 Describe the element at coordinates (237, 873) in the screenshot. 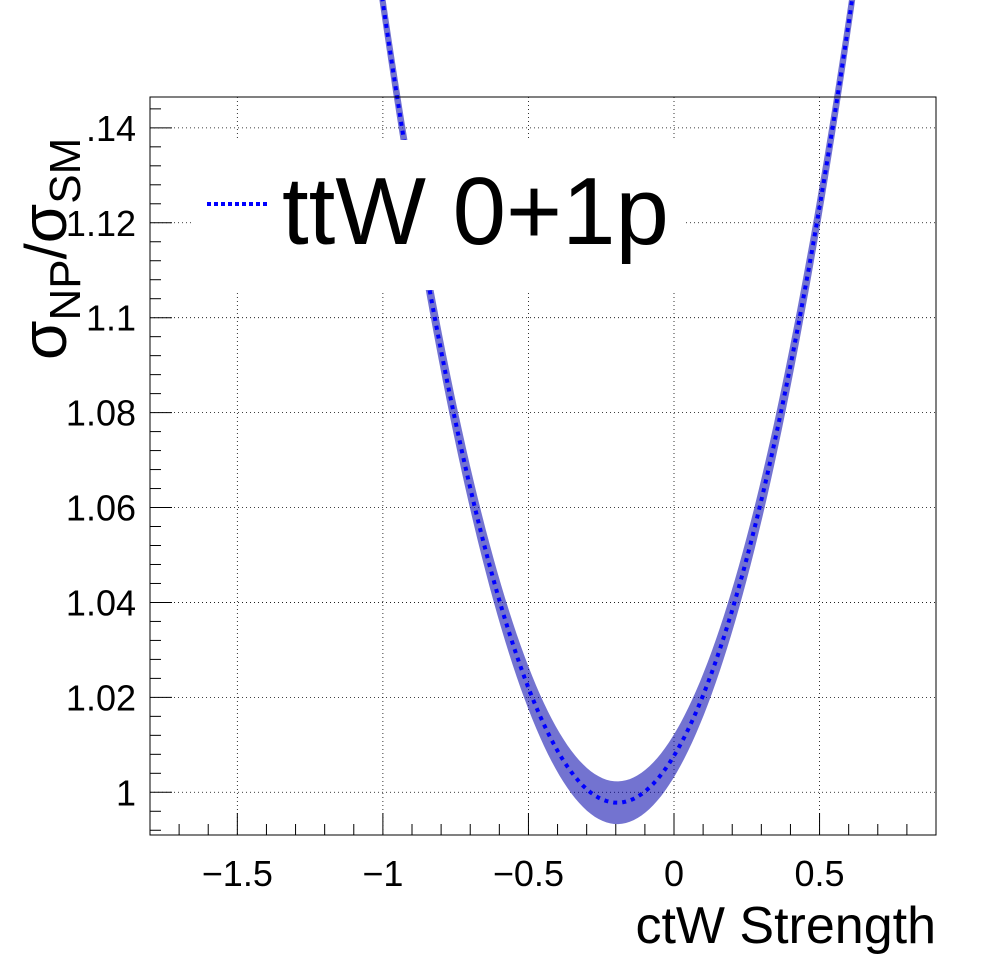

I see `x-tick-label-0: −1.5` at that location.